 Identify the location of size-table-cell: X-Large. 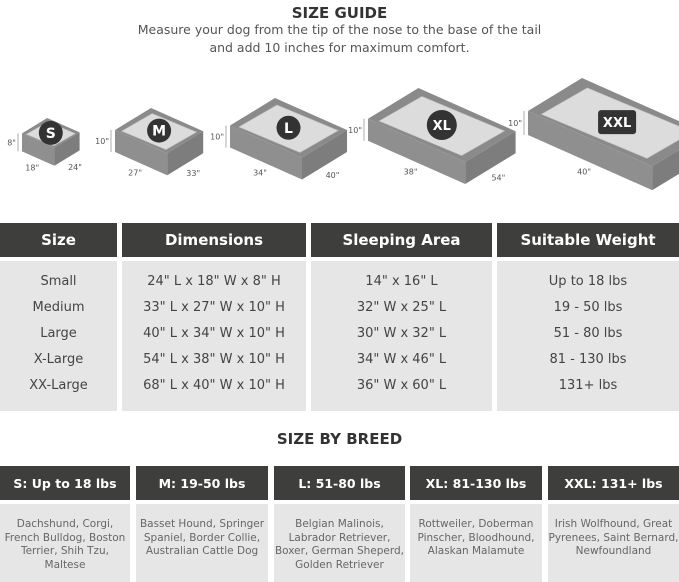
(58, 359).